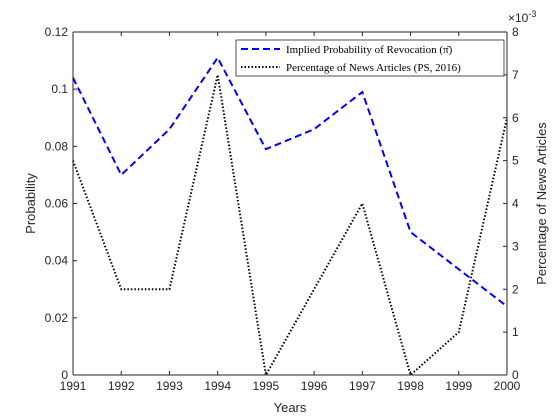 Image resolution: width=560 pixels, height=420 pixels. I want to click on right-y-tick-label: 7, so click(515, 75).